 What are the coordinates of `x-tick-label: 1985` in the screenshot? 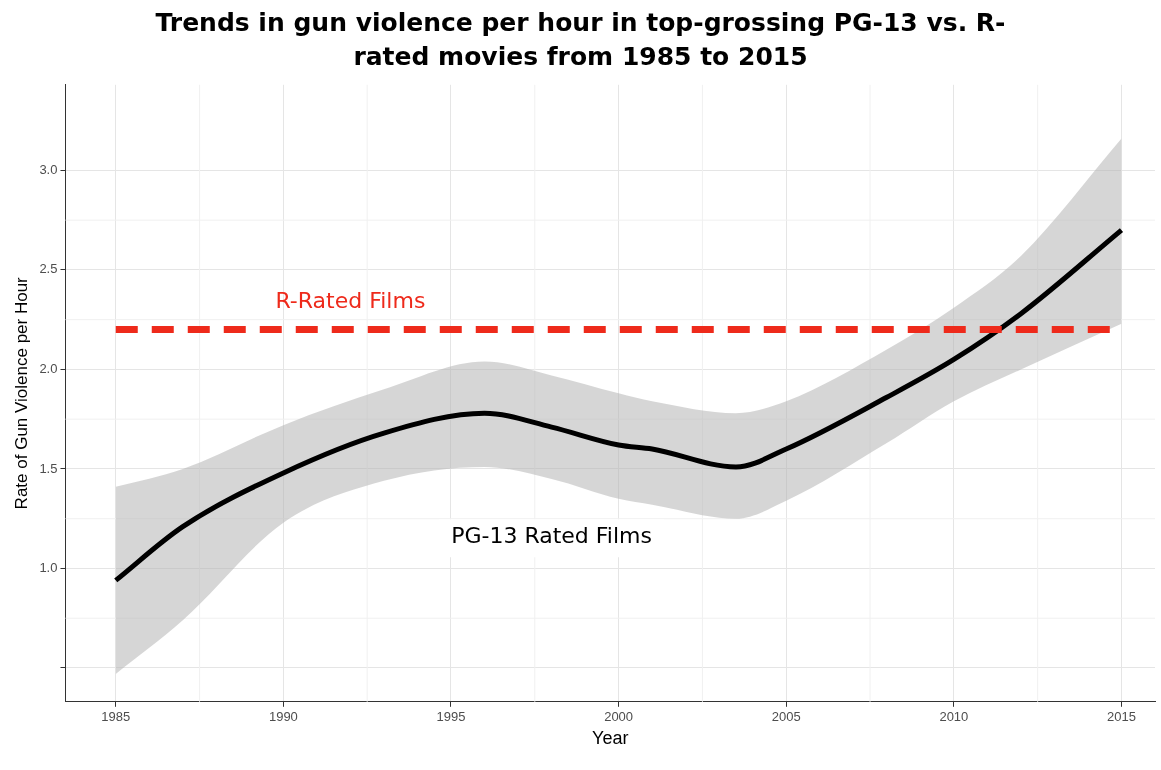 It's located at (116, 717).